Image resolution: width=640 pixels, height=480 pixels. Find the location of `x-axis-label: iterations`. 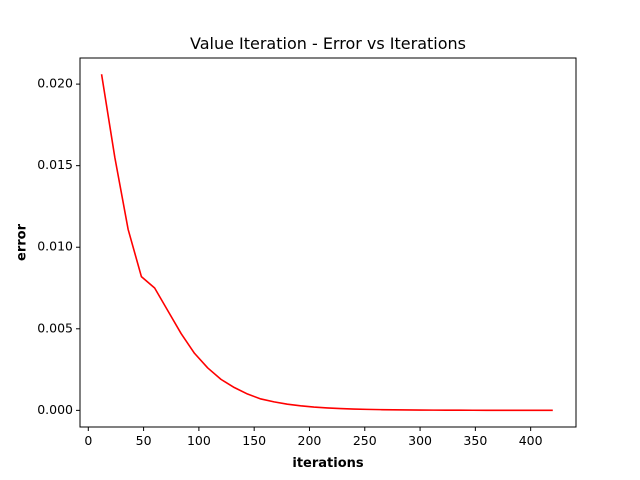

x-axis-label: iterations is located at coordinates (328, 463).